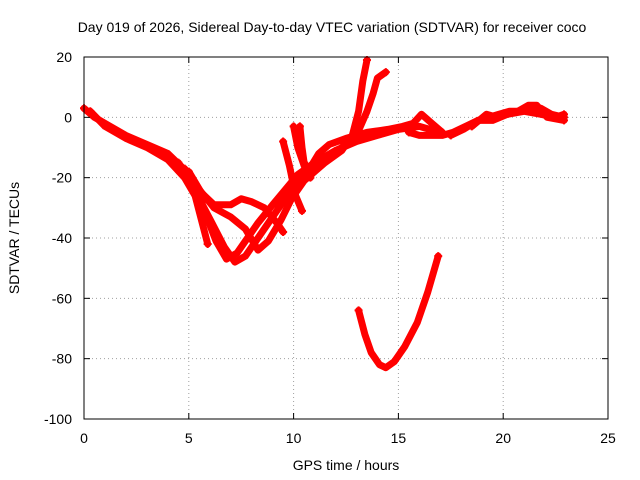  What do you see at coordinates (68, 117) in the screenshot?
I see `y-tick-label: 0` at bounding box center [68, 117].